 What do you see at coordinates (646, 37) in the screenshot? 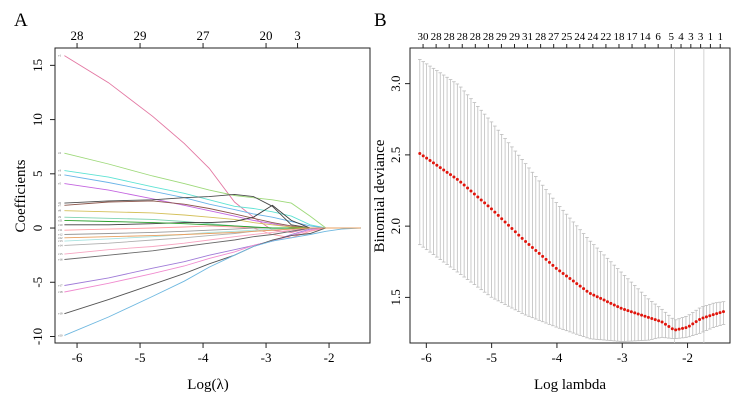
I see `top-tick-label-b: 14` at bounding box center [646, 37].